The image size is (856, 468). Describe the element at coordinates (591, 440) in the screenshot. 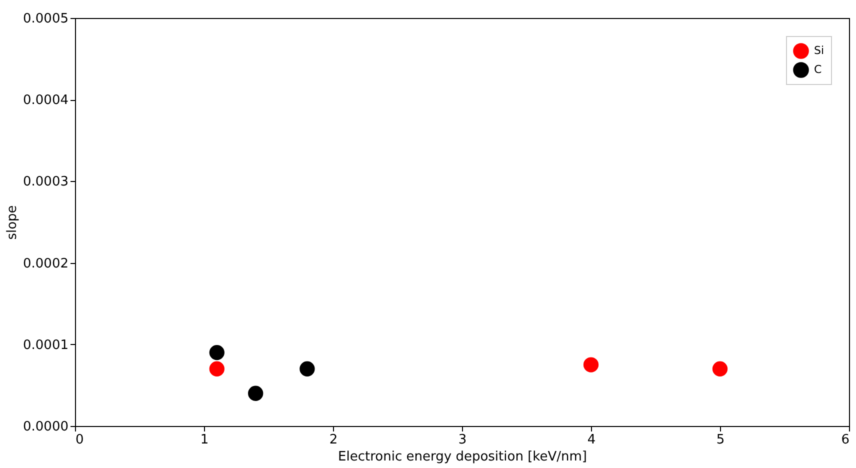

I see `x-tick-label: 4` at that location.